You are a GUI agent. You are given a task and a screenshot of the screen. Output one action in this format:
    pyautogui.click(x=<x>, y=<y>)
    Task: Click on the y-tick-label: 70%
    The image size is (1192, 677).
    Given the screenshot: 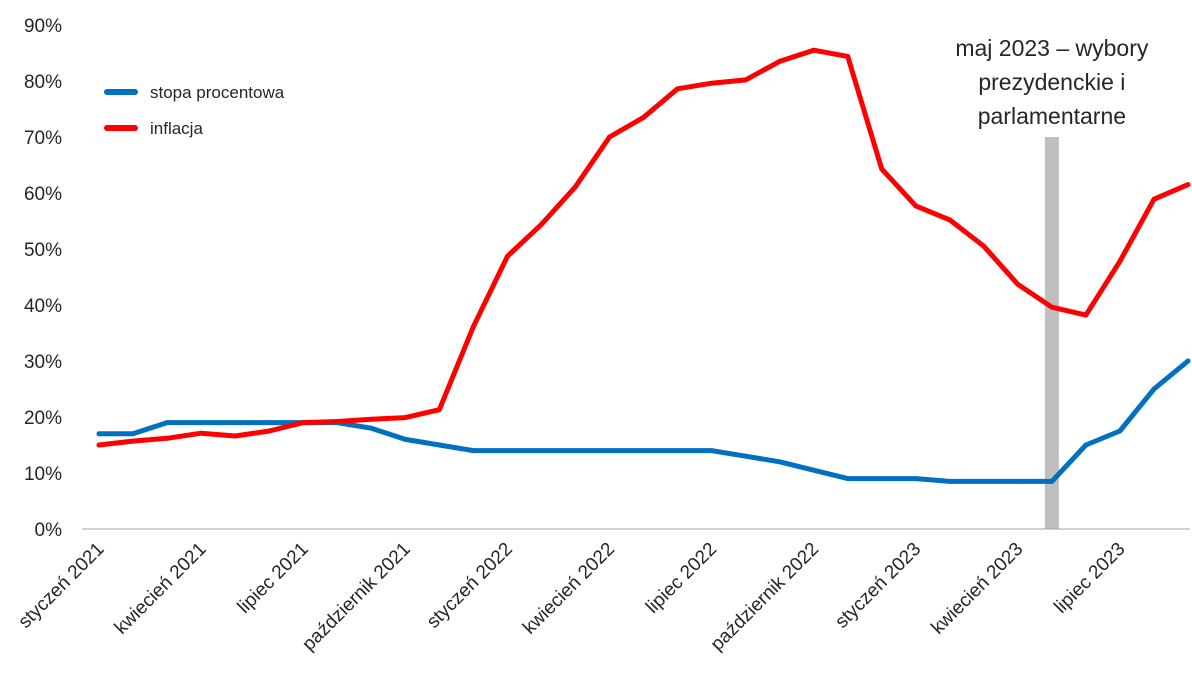 What is the action you would take?
    pyautogui.click(x=43, y=138)
    